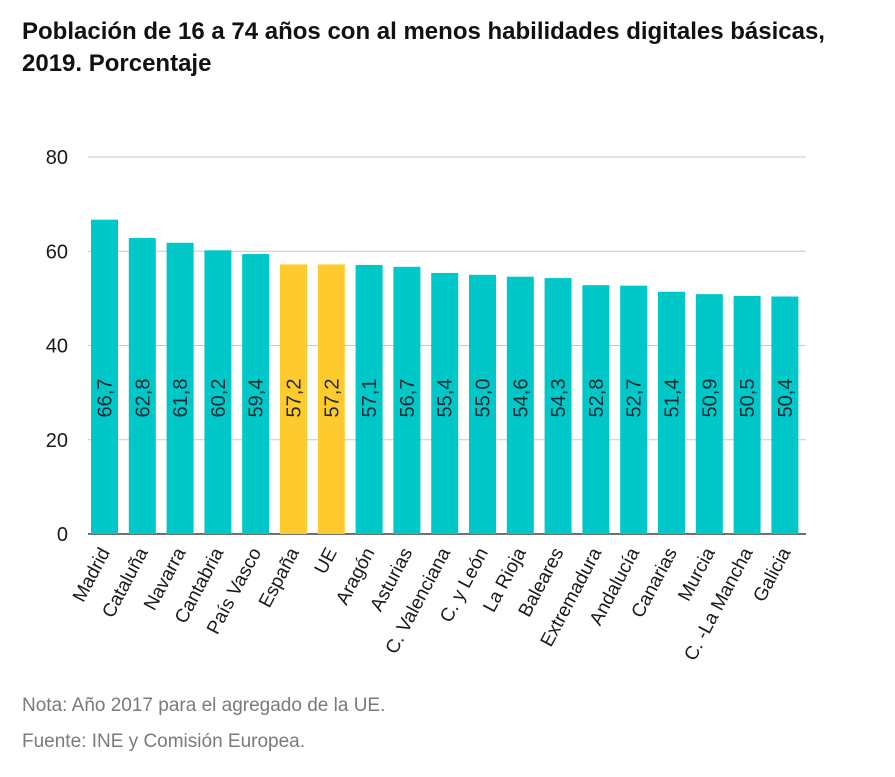 Image resolution: width=895 pixels, height=777 pixels. Describe the element at coordinates (62, 535) in the screenshot. I see `y-tick-label-0: 0` at that location.